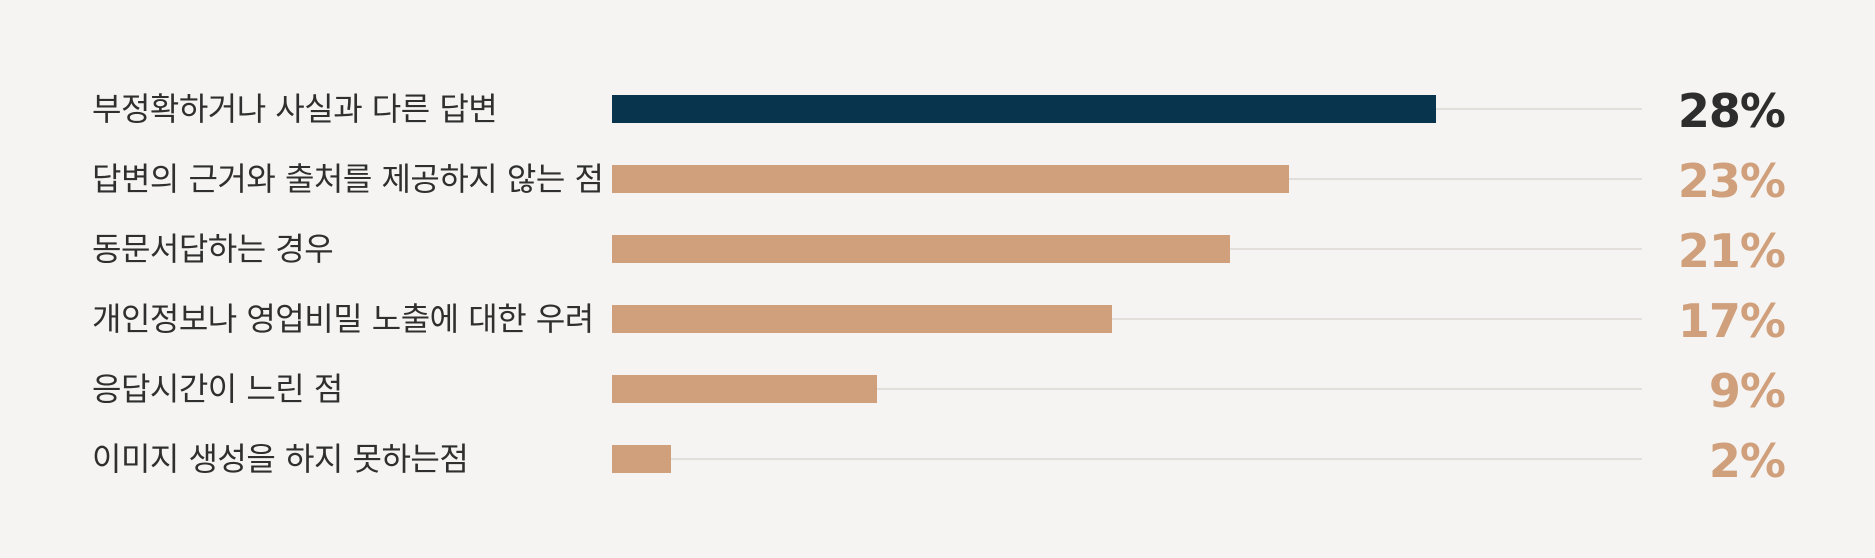  What do you see at coordinates (295, 109) in the screenshot?
I see `category-label: 부정확하거나 사실과 다른 답변` at bounding box center [295, 109].